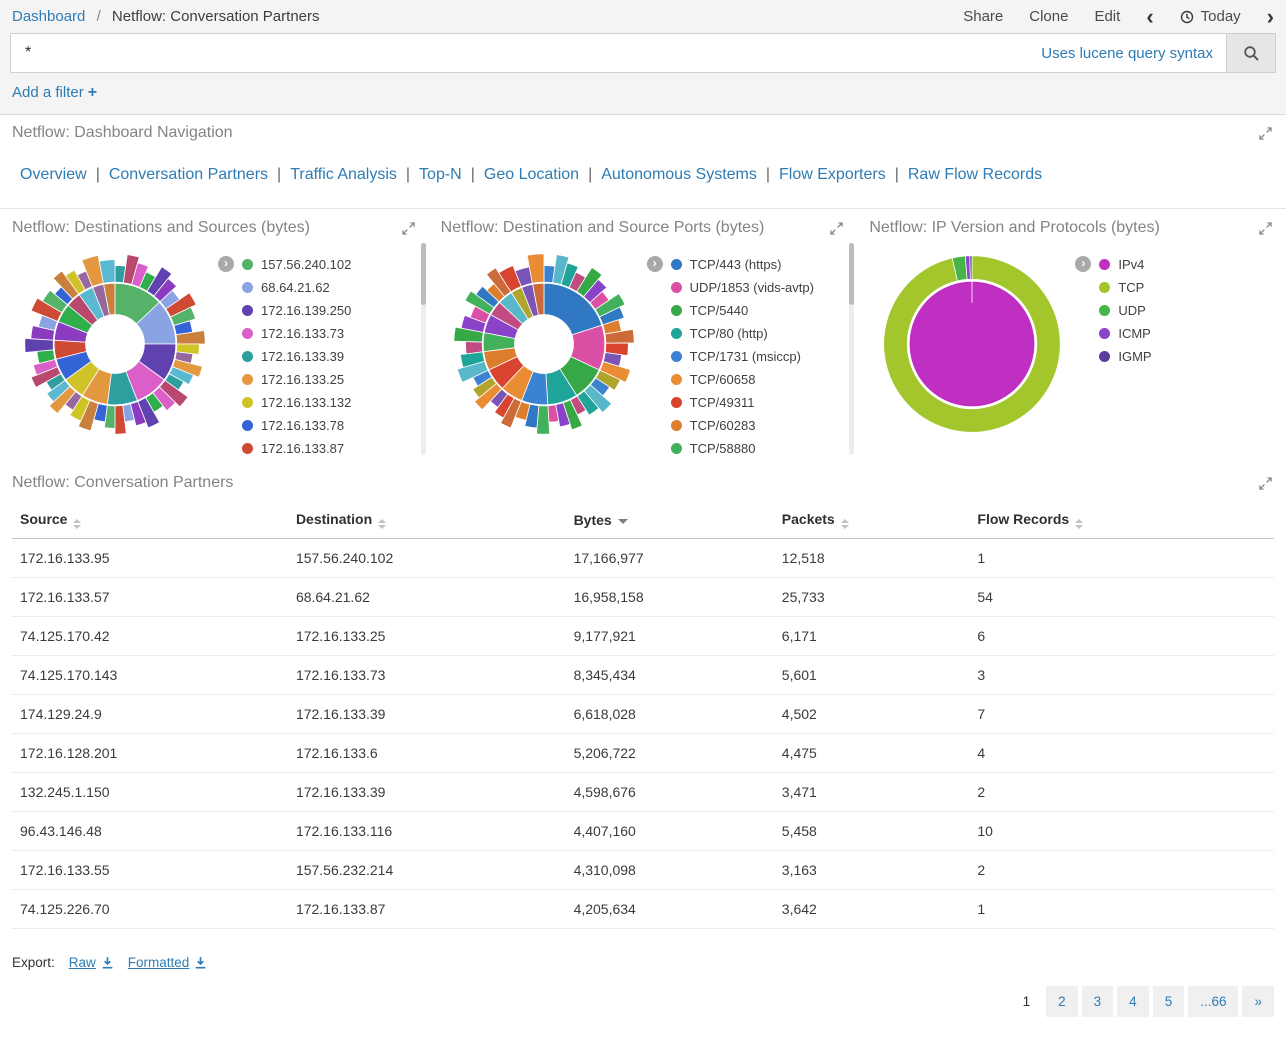 Image resolution: width=1286 pixels, height=1059 pixels. Describe the element at coordinates (1125, 520) in the screenshot. I see `column-header-flow-records: Flow Records` at that location.